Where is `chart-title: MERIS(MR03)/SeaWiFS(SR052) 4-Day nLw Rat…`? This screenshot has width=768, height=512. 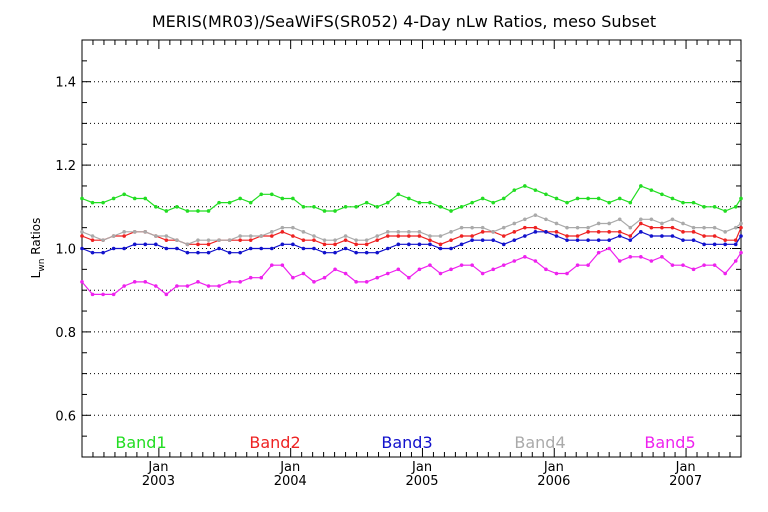 chart-title: MERIS(MR03)/SeaWiFS(SR052) 4-Day nLw Rat… is located at coordinates (404, 21).